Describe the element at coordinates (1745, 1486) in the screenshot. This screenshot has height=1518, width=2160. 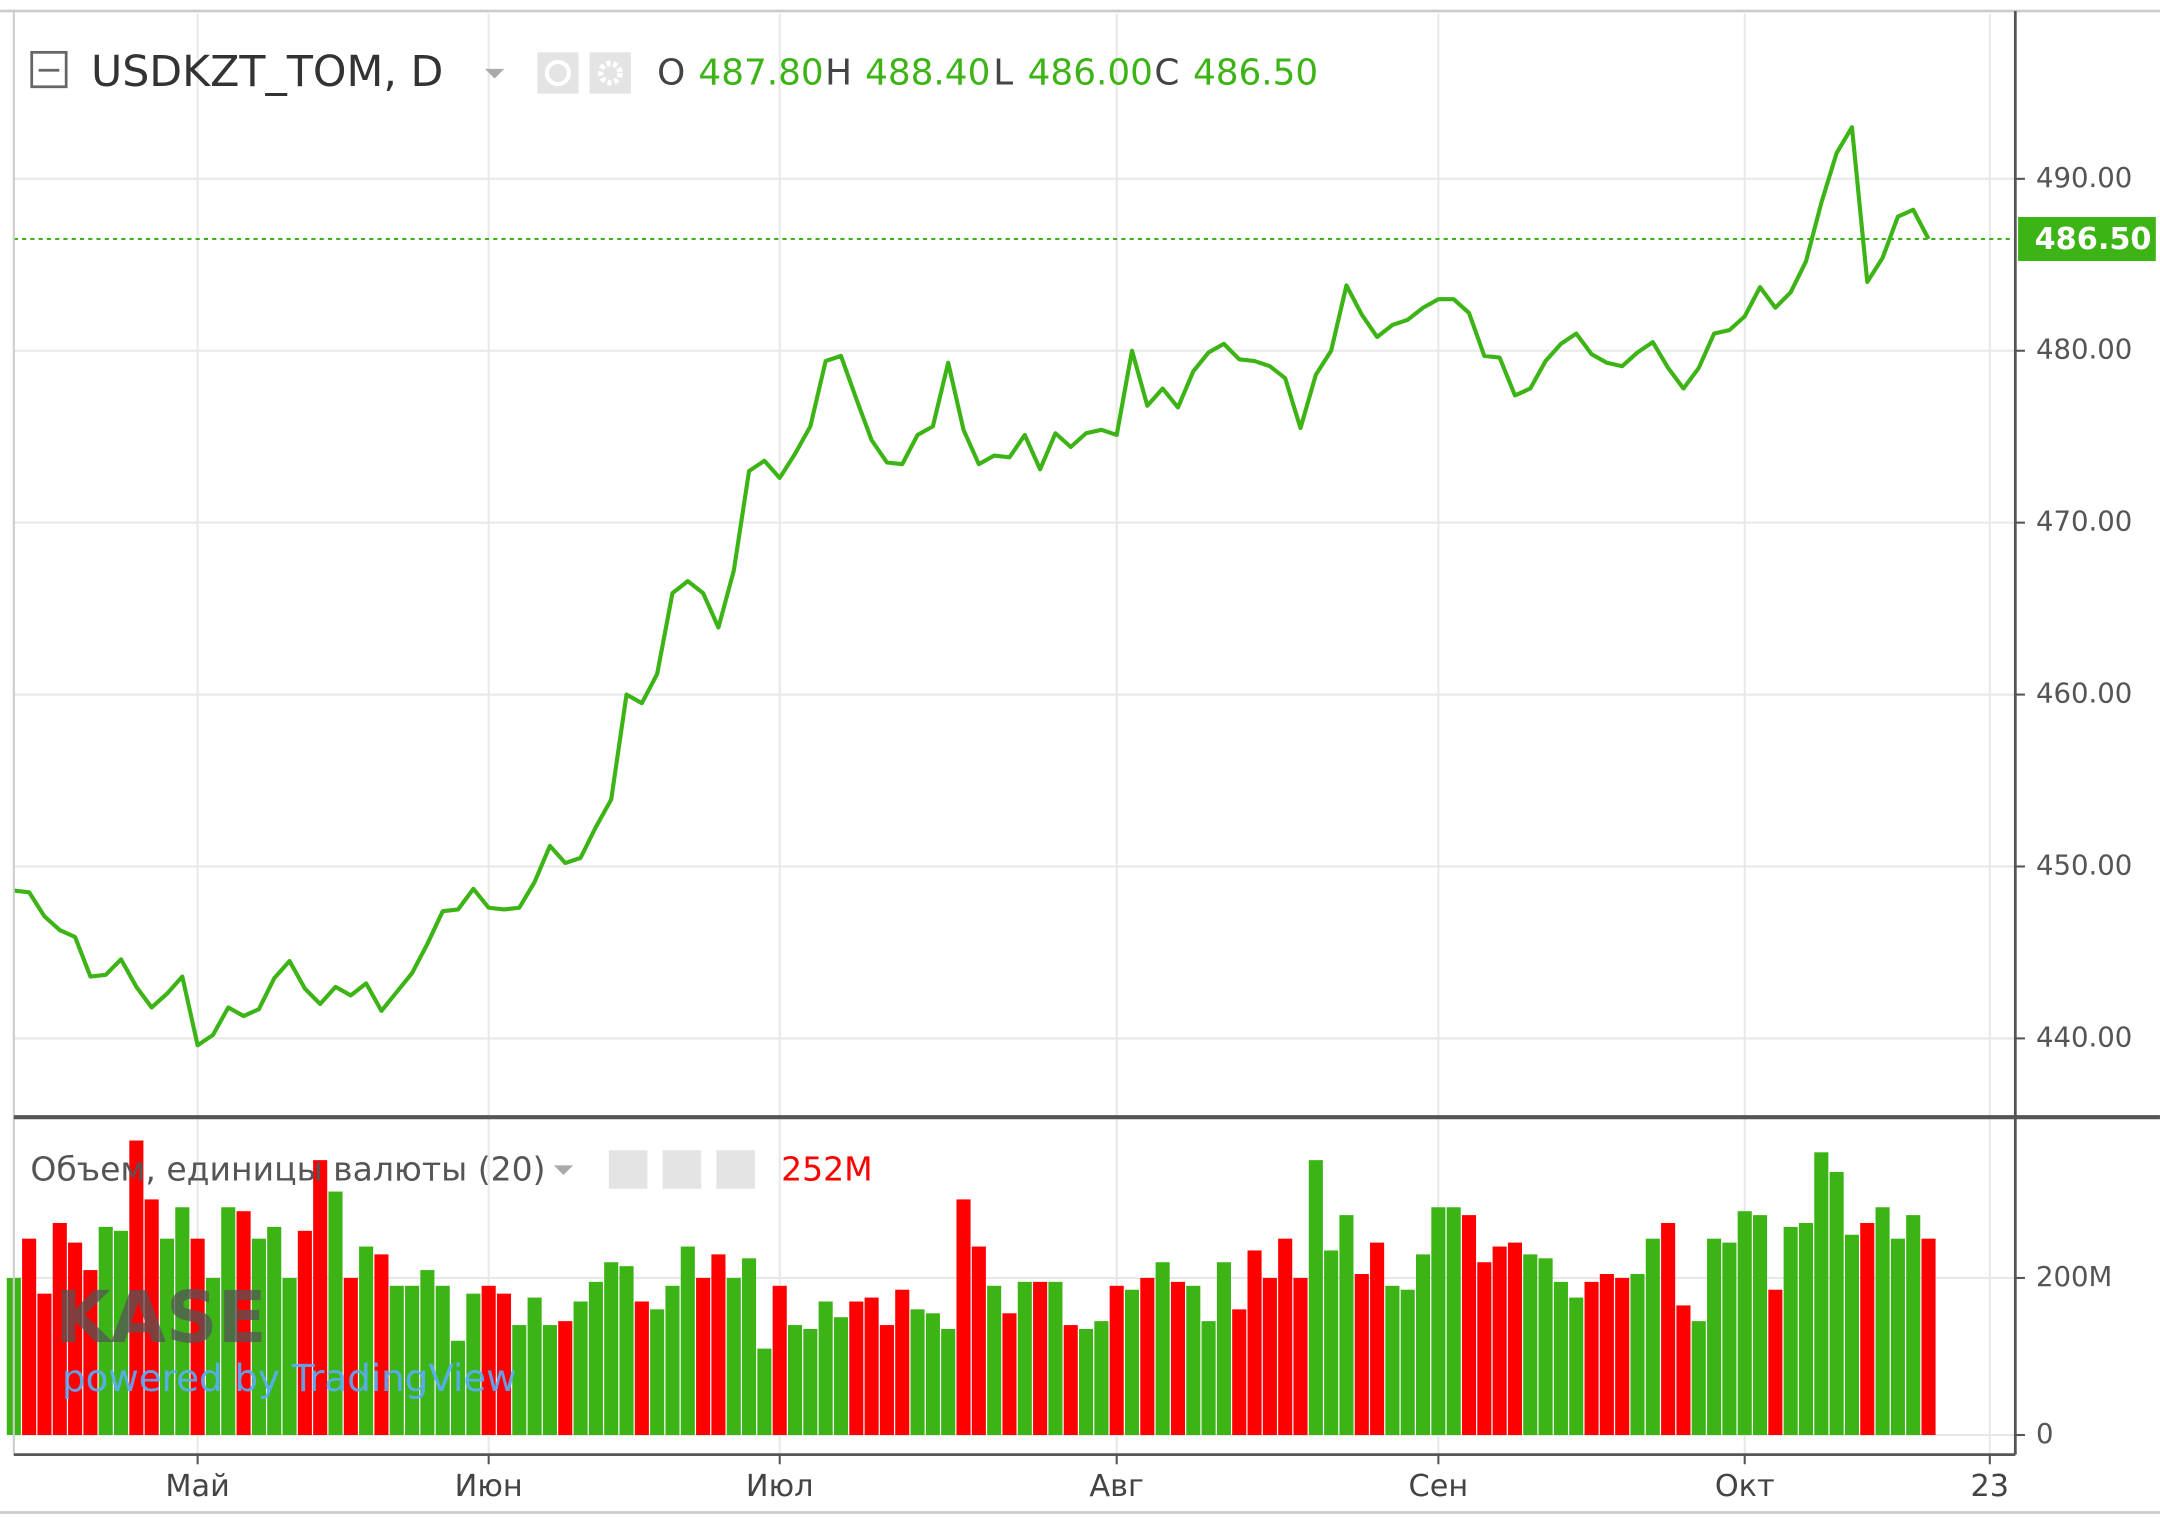
I see `x-tick-label: Окт` at that location.